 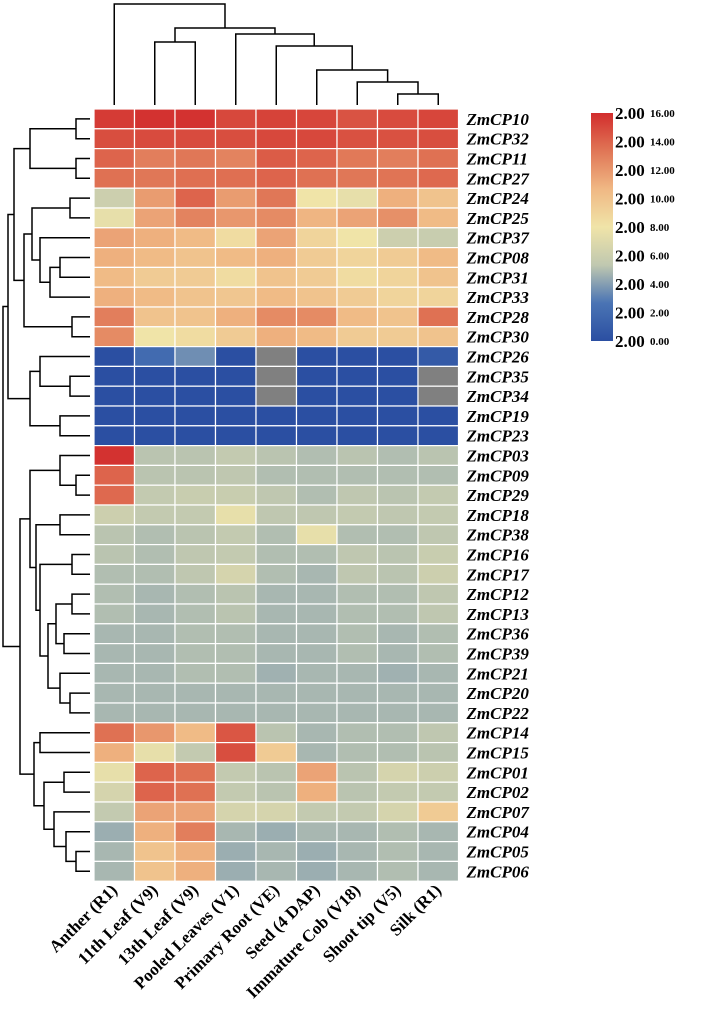 What do you see at coordinates (498, 119) in the screenshot?
I see `gene-label: ZmCP10` at bounding box center [498, 119].